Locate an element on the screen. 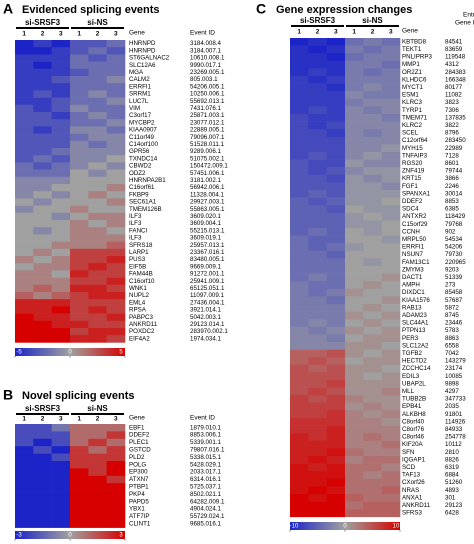 This screenshot has height=544, width=474. event-id: 118429 is located at coordinates (455, 216).